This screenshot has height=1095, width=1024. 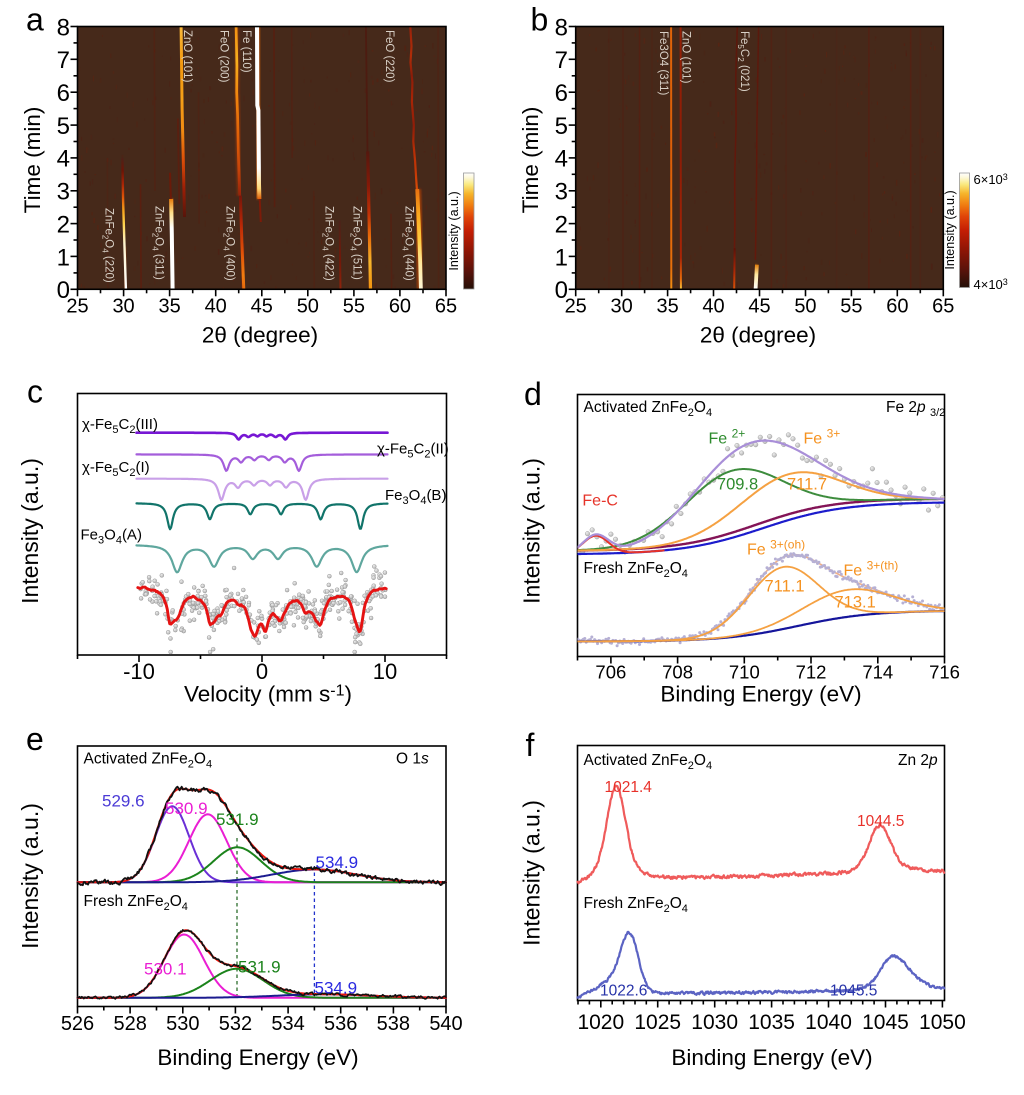 What do you see at coordinates (657, 1022) in the screenshot?
I see `svg-text: 1025` at bounding box center [657, 1022].